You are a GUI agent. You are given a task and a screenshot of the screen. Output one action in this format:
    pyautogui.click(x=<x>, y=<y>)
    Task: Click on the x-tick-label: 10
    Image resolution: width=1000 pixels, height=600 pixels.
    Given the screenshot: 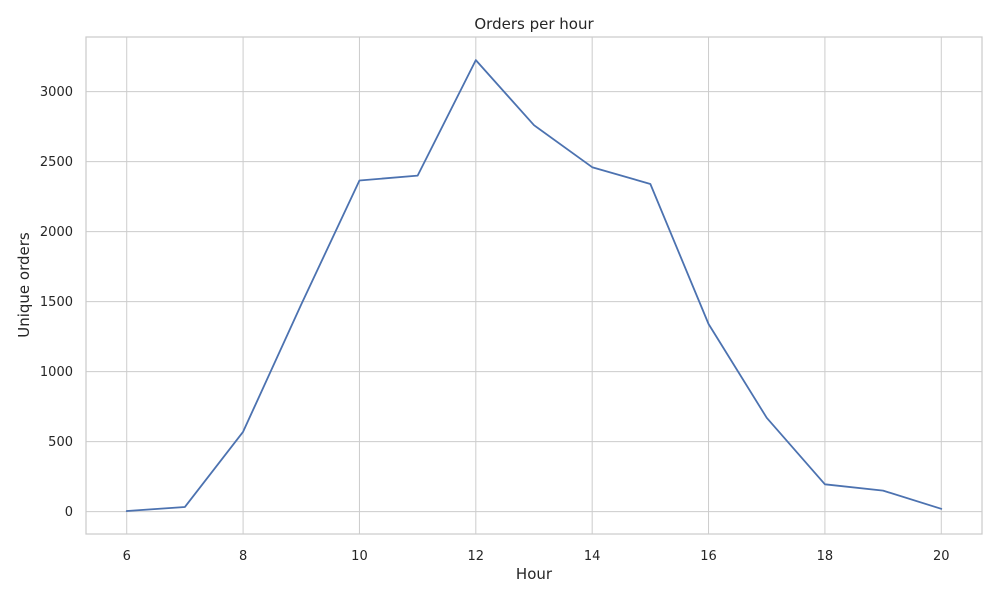 What is the action you would take?
    pyautogui.click(x=359, y=556)
    